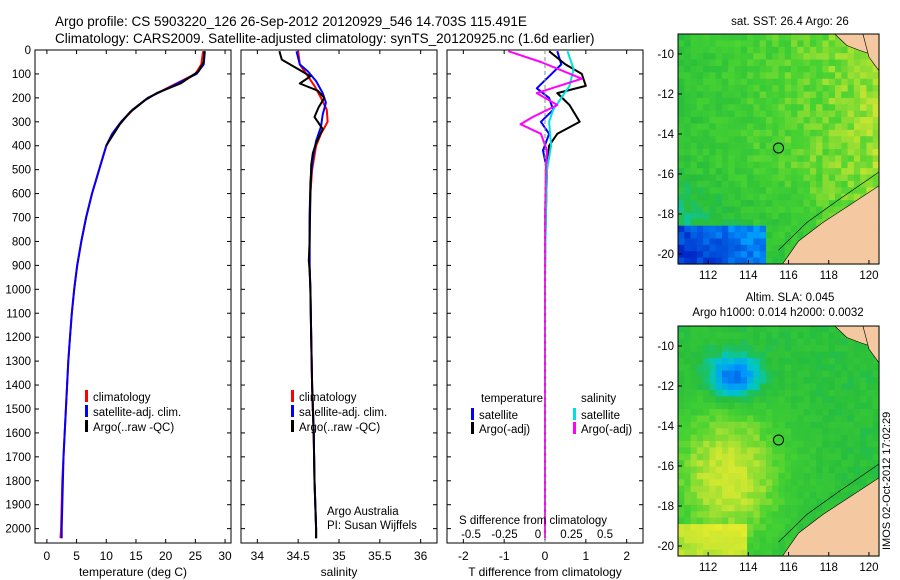 The width and height of the screenshot is (900, 580). I want to click on difference-top-xtick-label: 0, so click(538, 535).